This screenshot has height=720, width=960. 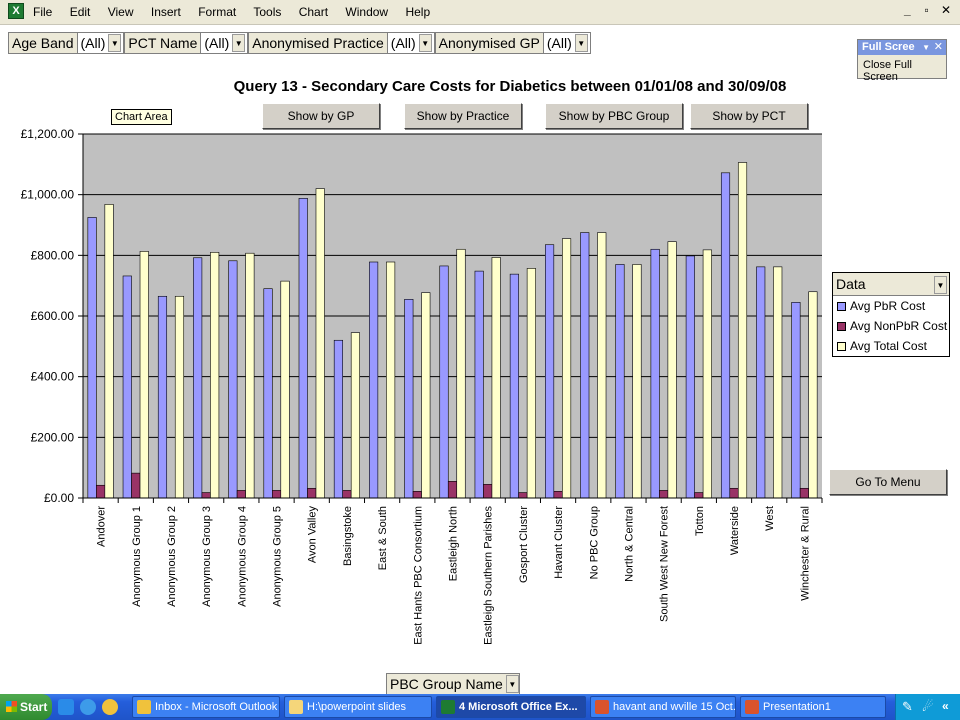 What do you see at coordinates (267, 12) in the screenshot?
I see `menu-tools: Tools` at bounding box center [267, 12].